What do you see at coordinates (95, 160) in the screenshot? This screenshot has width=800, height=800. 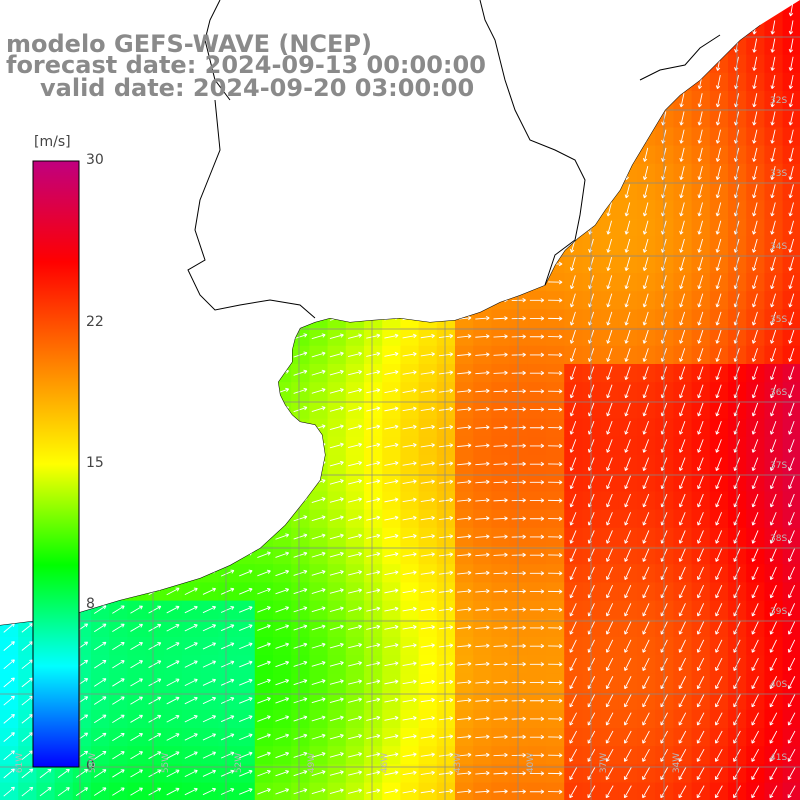 I see `colorbar-tick-label: 30` at bounding box center [95, 160].